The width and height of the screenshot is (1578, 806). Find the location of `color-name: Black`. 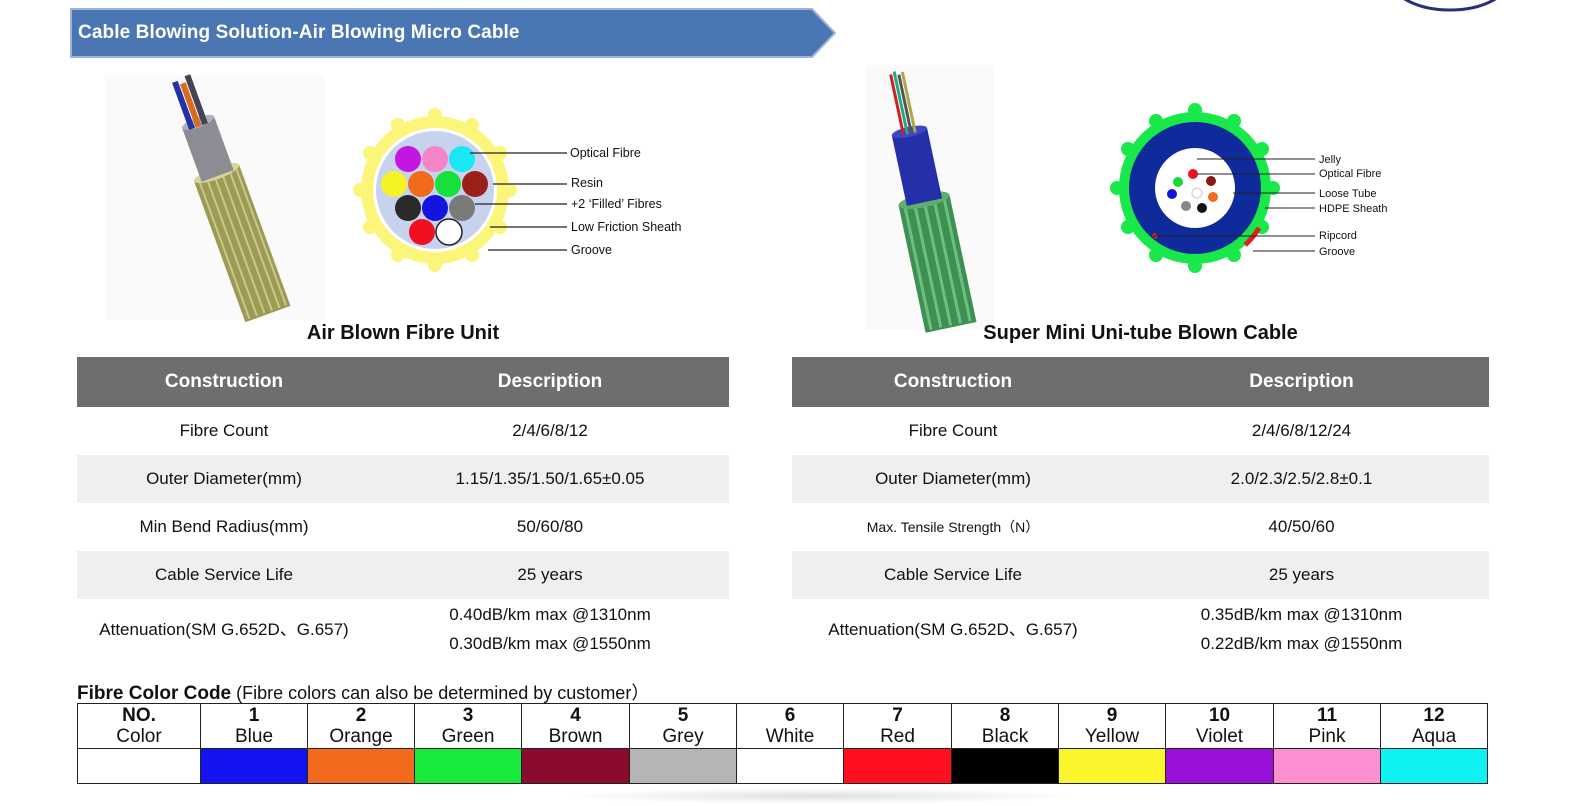

color-name: Black is located at coordinates (1005, 736).